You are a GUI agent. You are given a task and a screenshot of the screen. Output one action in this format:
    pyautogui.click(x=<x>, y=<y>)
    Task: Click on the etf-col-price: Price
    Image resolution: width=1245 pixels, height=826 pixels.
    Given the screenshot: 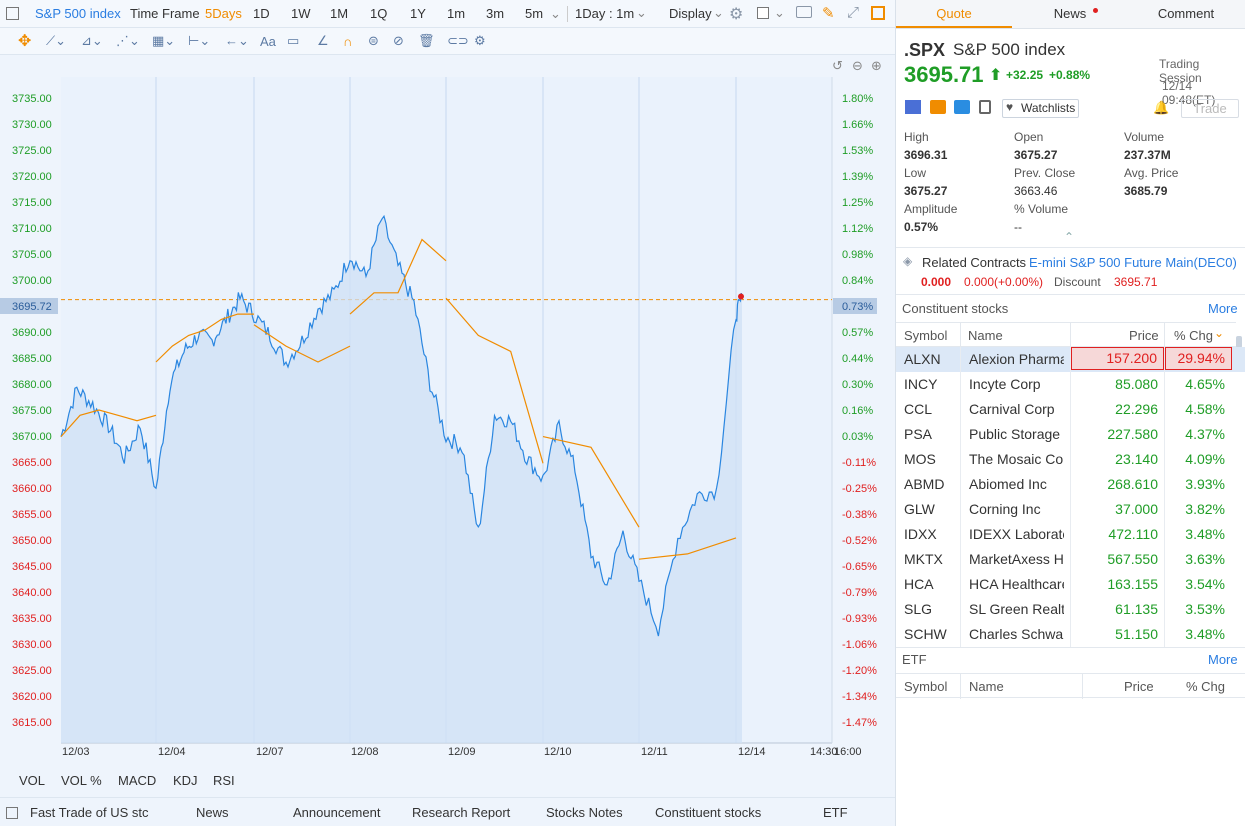 What is the action you would take?
    pyautogui.click(x=1139, y=686)
    